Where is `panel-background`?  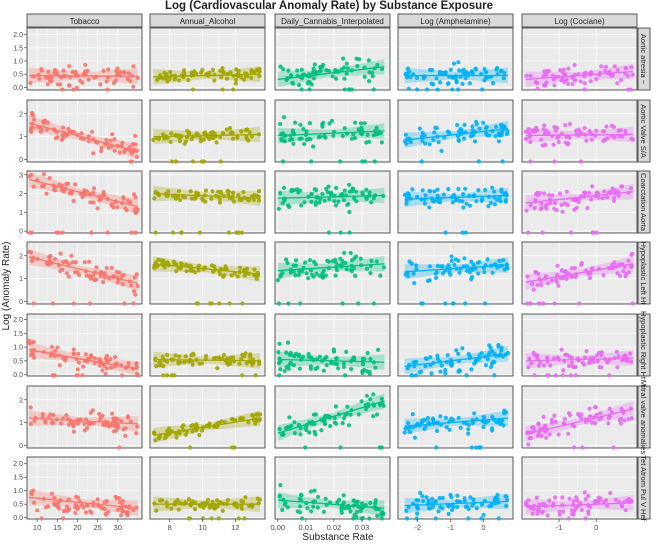
panel-background is located at coordinates (332, 59).